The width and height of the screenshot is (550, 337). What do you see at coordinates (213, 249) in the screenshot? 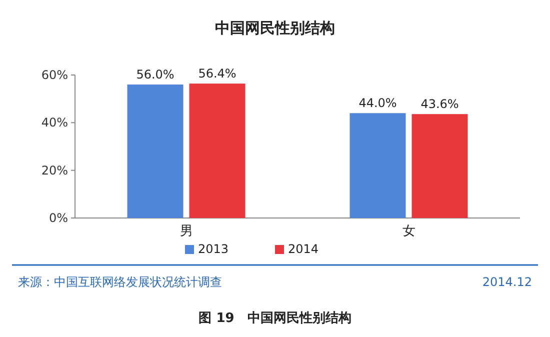
I see `legend-label: 2013` at bounding box center [213, 249].